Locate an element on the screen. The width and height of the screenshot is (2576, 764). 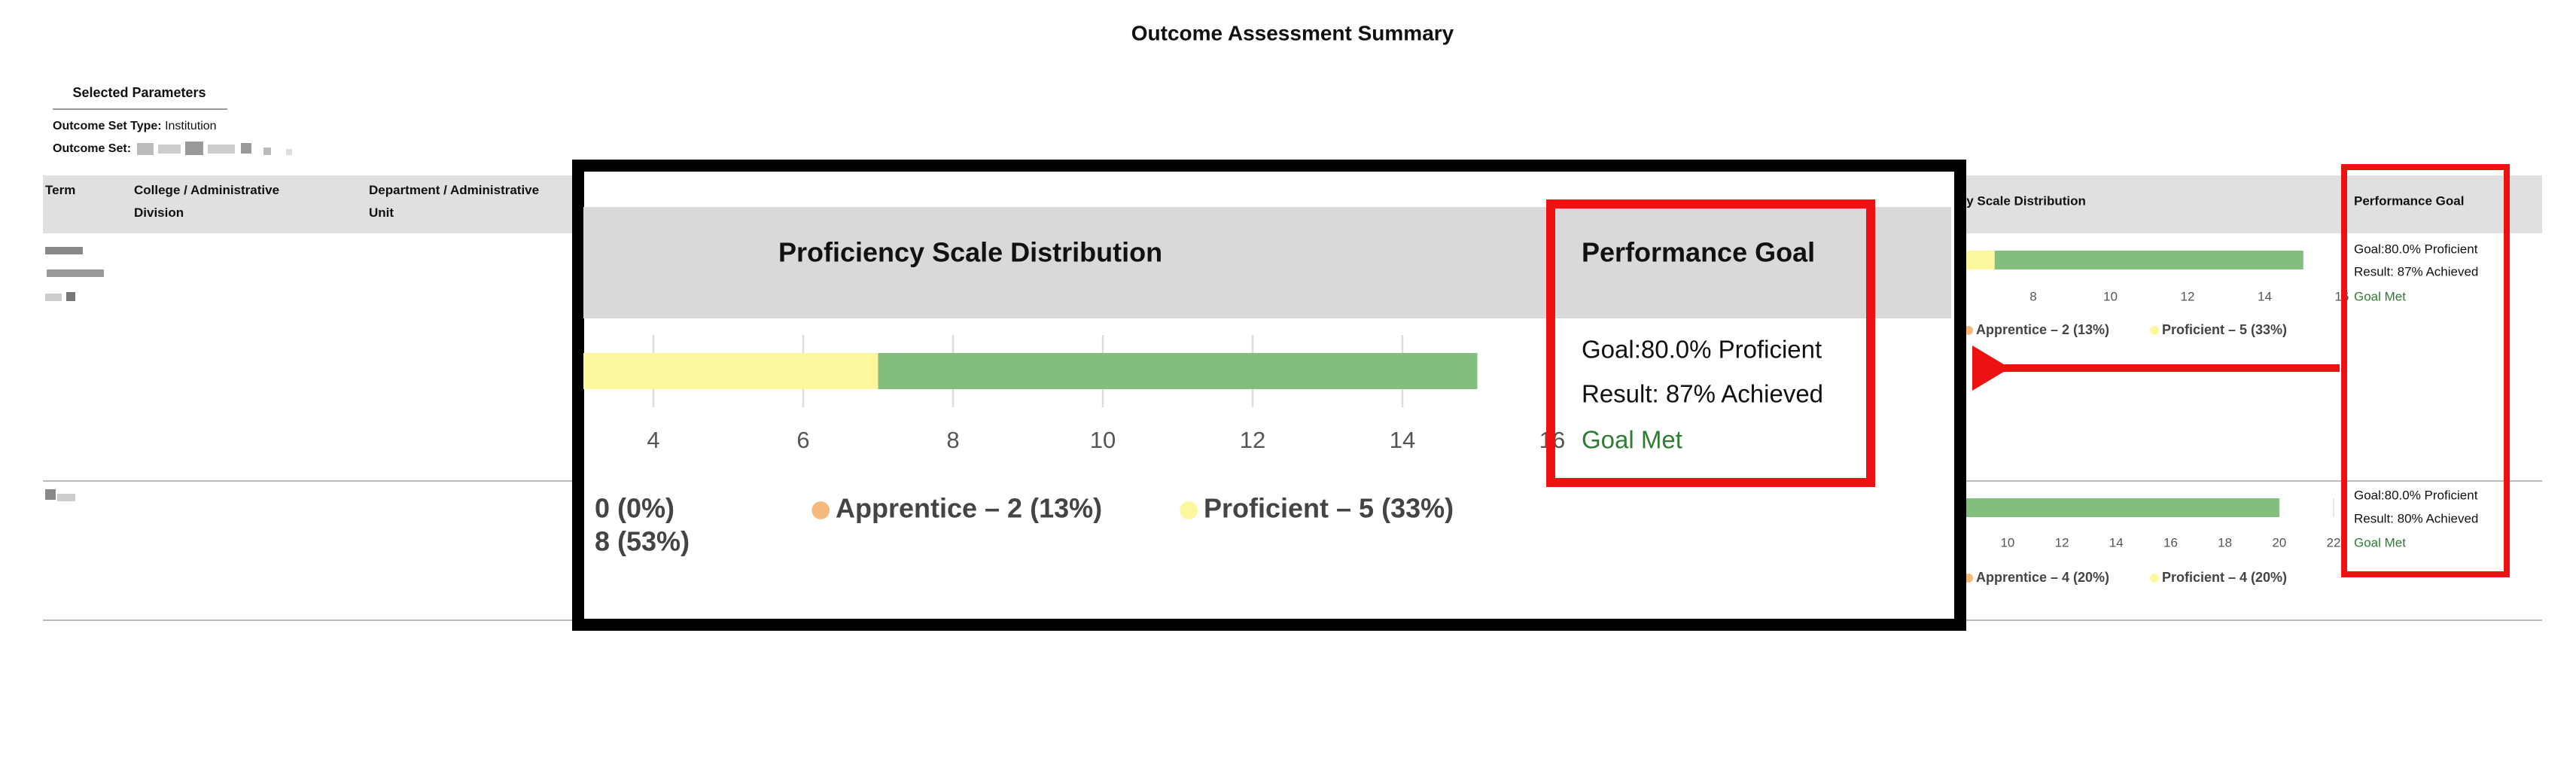
legend-label: 0 (0%) is located at coordinates (635, 508).